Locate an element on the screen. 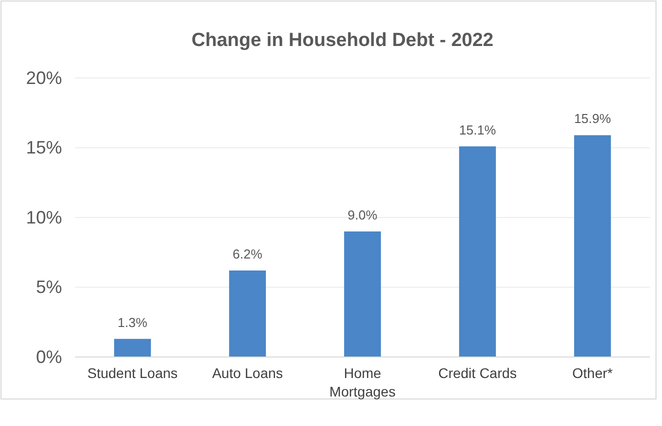 The image size is (662, 426). y-tick-label: 0% is located at coordinates (49, 356).